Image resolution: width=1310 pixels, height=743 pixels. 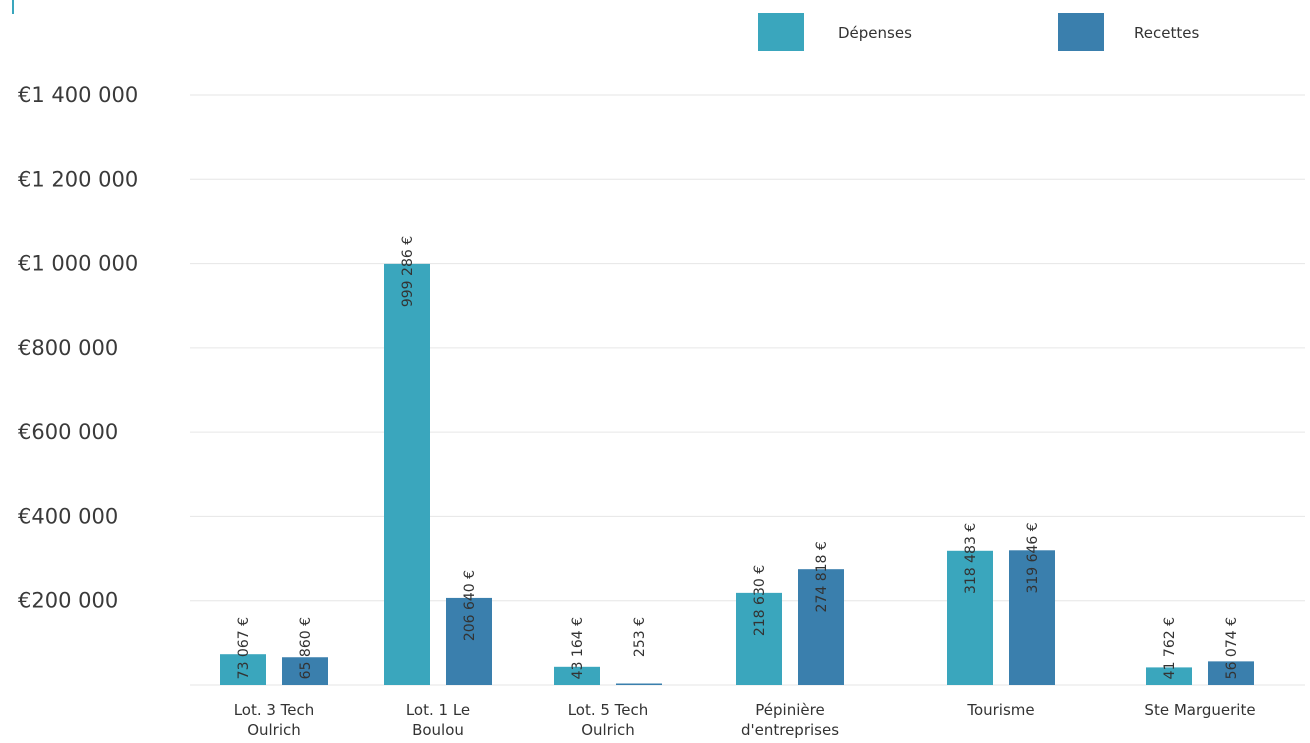 I want to click on legend: Dépenses Recettes, so click(x=978, y=32).